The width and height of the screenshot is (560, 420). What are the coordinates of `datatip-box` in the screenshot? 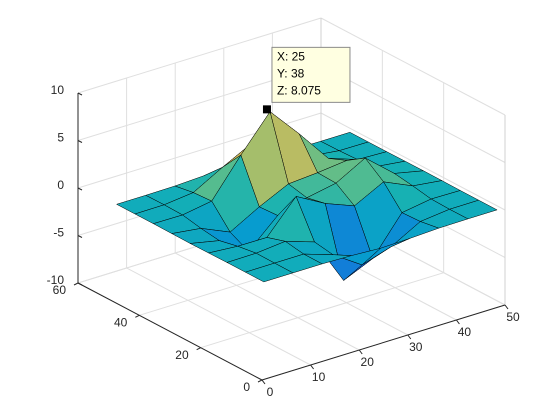 It's located at (311, 74).